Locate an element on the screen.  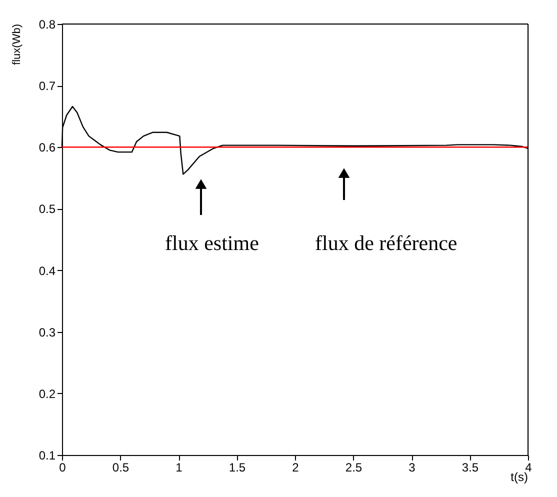
y-tick-label: 0.4 is located at coordinates (47, 271).